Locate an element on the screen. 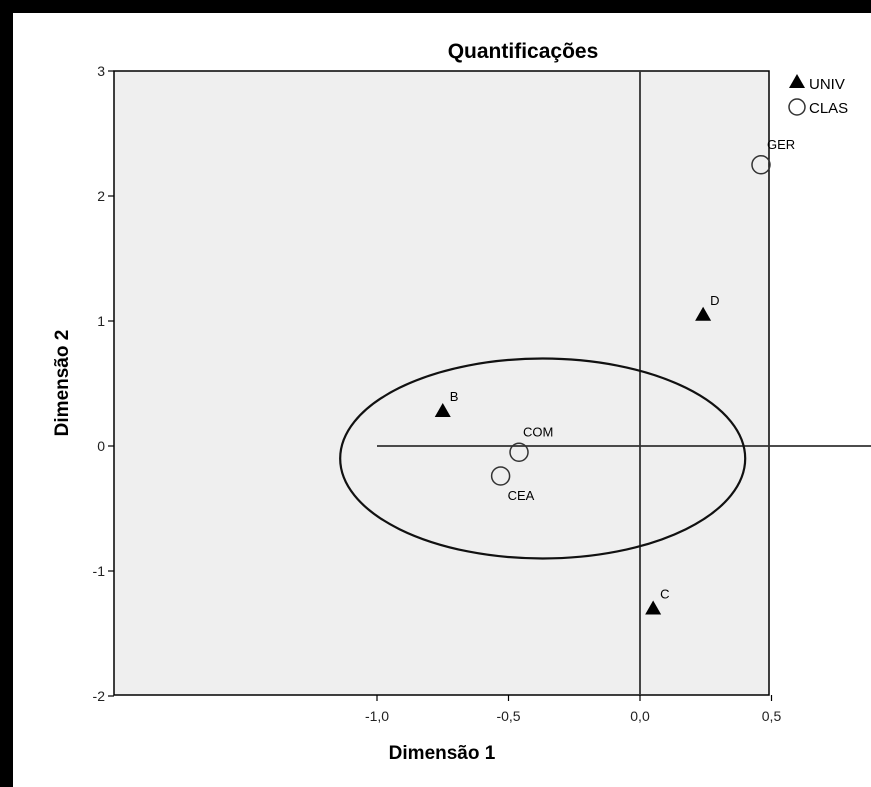 The height and width of the screenshot is (787, 871). x-tick-label: 0,5 is located at coordinates (772, 716).